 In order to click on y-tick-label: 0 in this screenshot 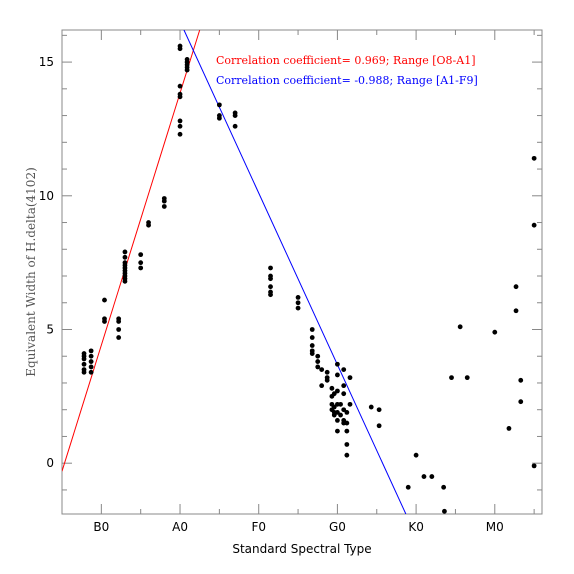, I will do `click(50, 463)`.